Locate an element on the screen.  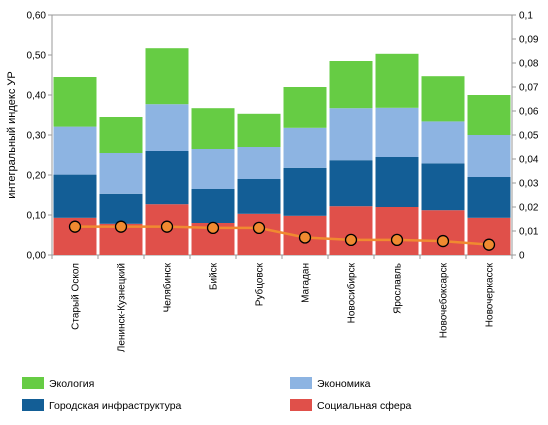
legend-label: Экономика is located at coordinates (344, 384).